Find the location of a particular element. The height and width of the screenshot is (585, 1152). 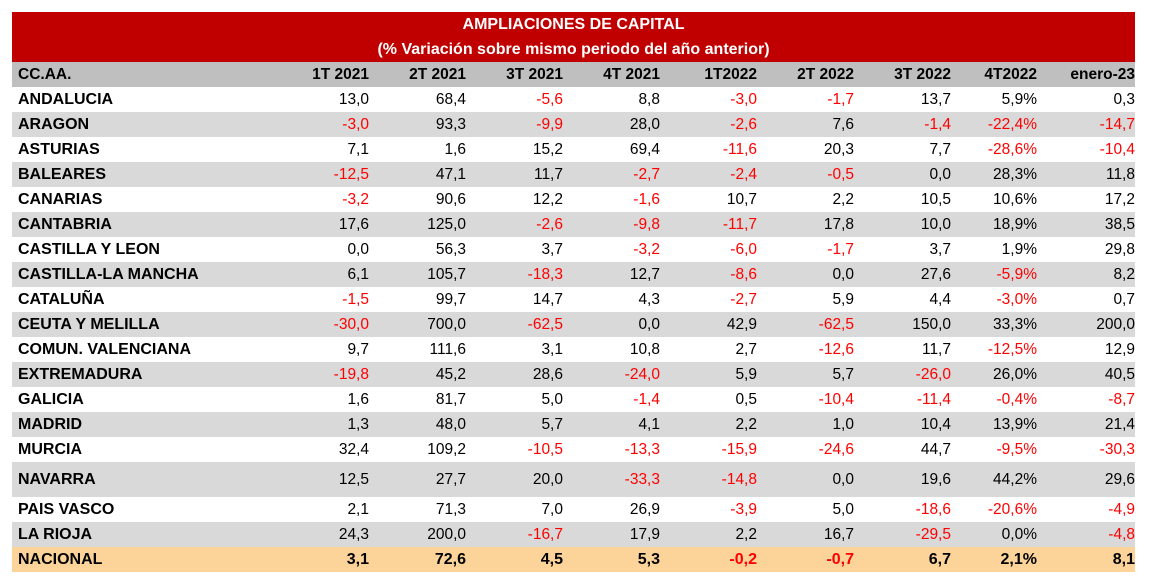

value-cell: -0,4% is located at coordinates (1017, 399).